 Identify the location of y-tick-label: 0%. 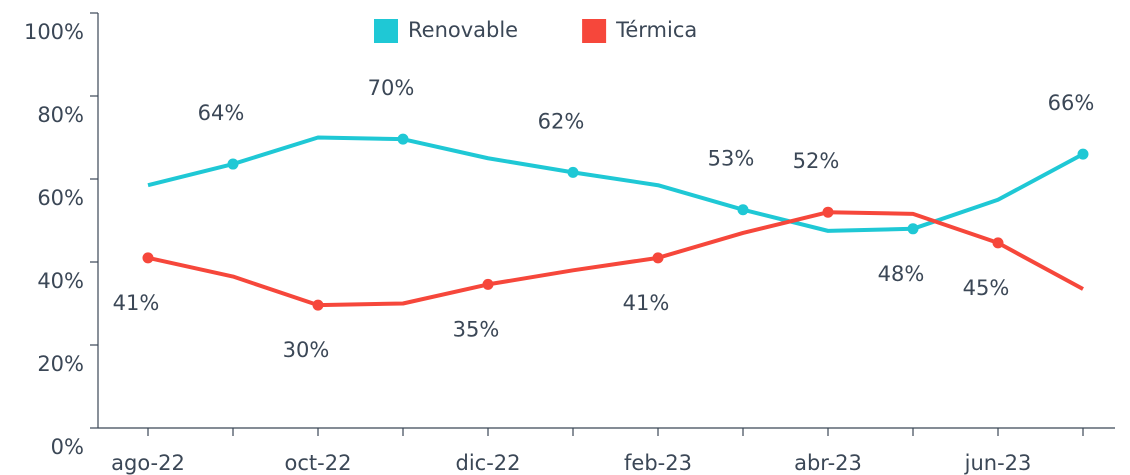
(67, 447).